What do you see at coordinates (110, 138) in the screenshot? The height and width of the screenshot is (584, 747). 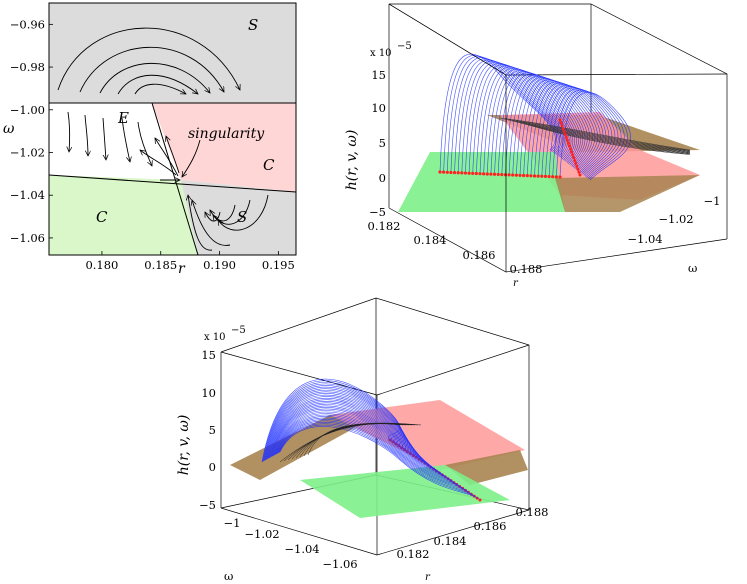 I see `flow-arrows-E` at bounding box center [110, 138].